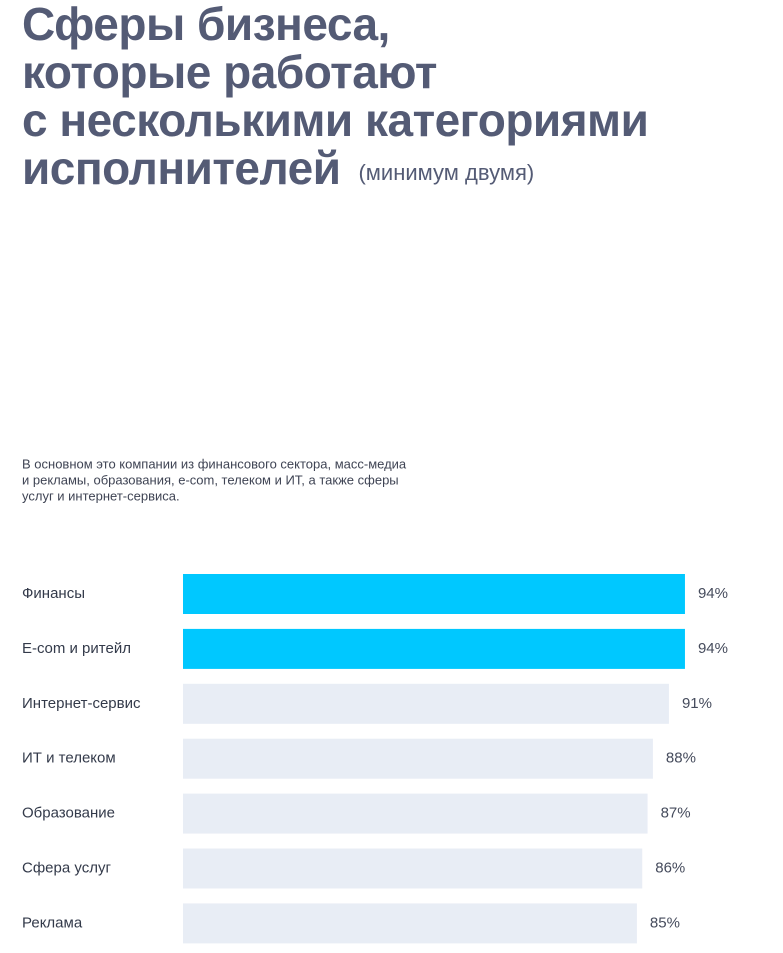  What do you see at coordinates (52, 922) in the screenshot?
I see `category-label: Реклама` at bounding box center [52, 922].